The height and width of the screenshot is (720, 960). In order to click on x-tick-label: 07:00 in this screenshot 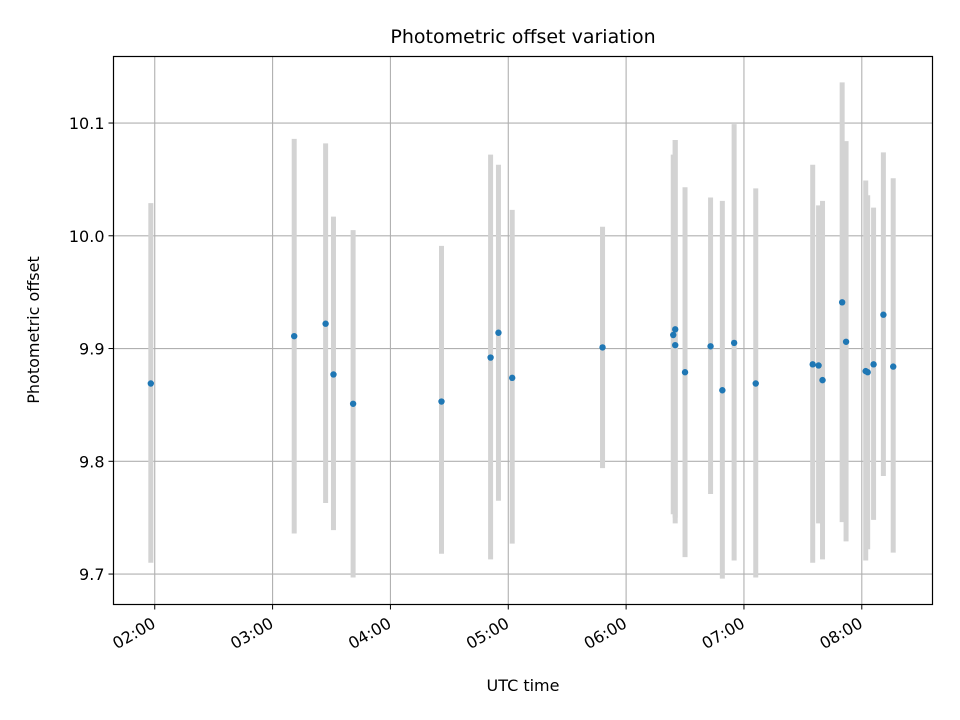, I will do `click(723, 634)`.